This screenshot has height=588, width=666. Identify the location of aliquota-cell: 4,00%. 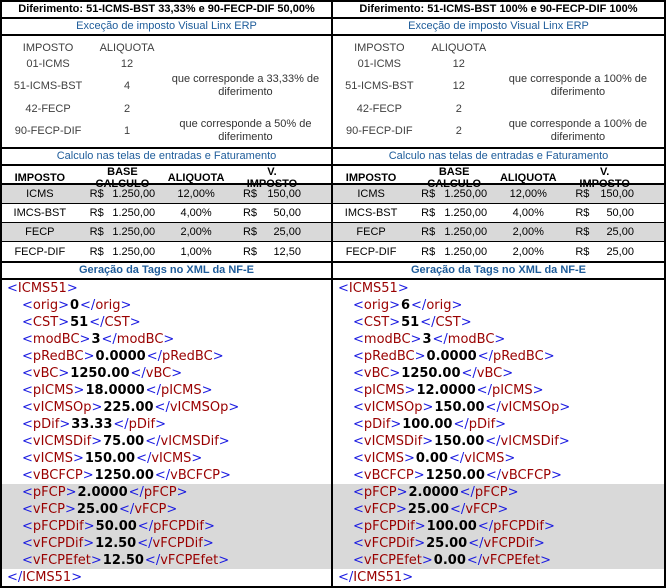
(528, 213).